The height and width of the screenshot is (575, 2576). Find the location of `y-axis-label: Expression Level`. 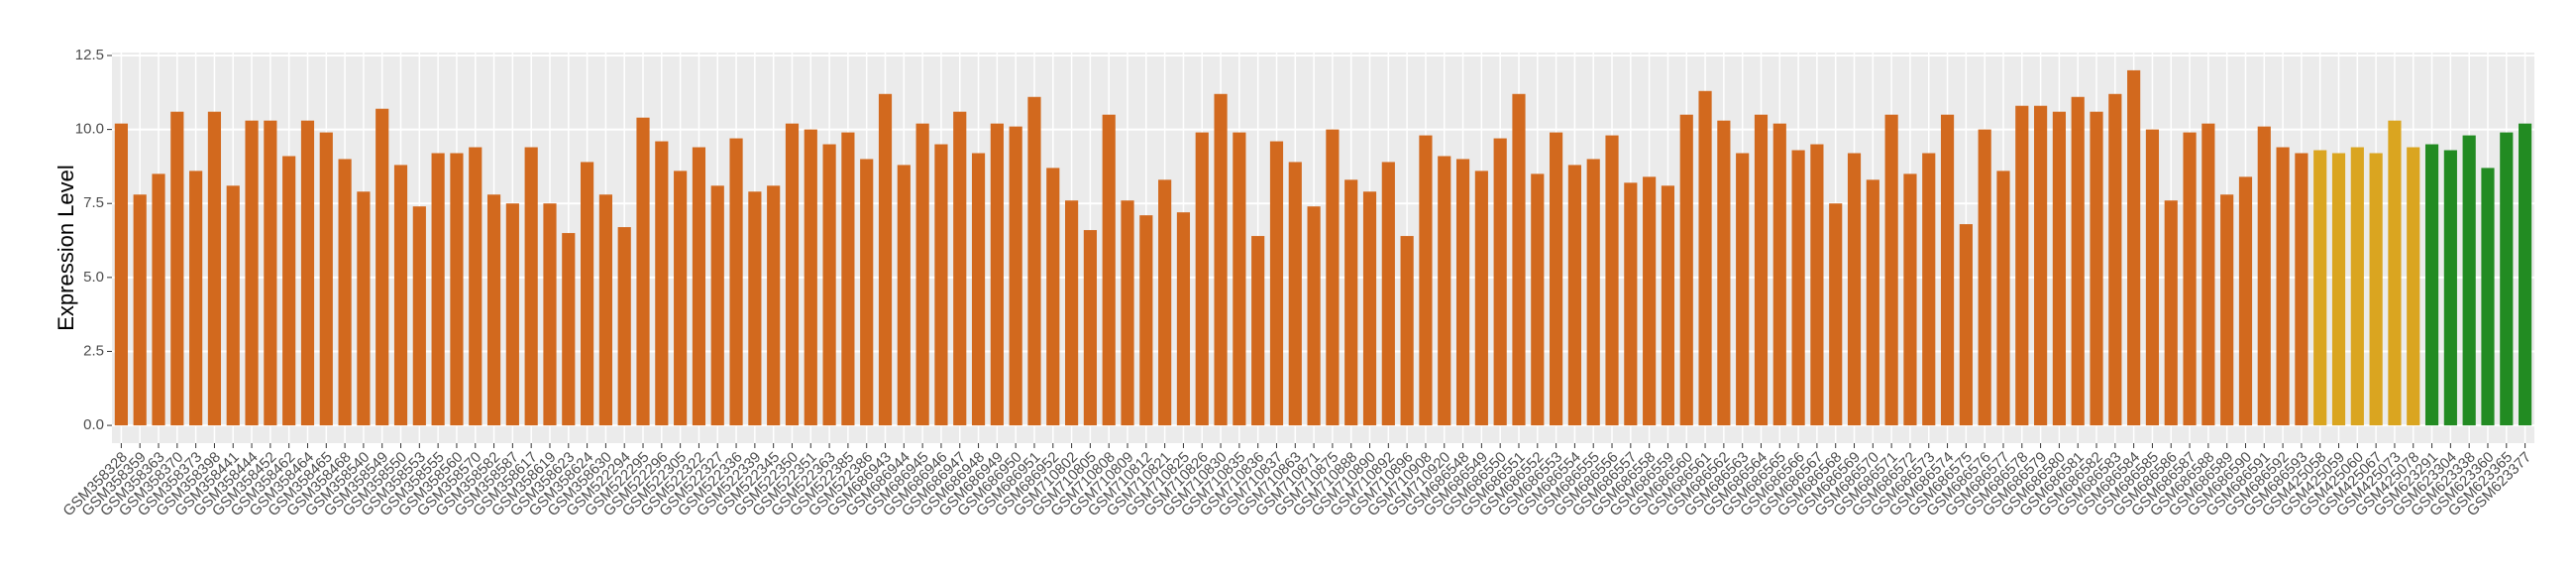

y-axis-label: Expression Level is located at coordinates (66, 248).